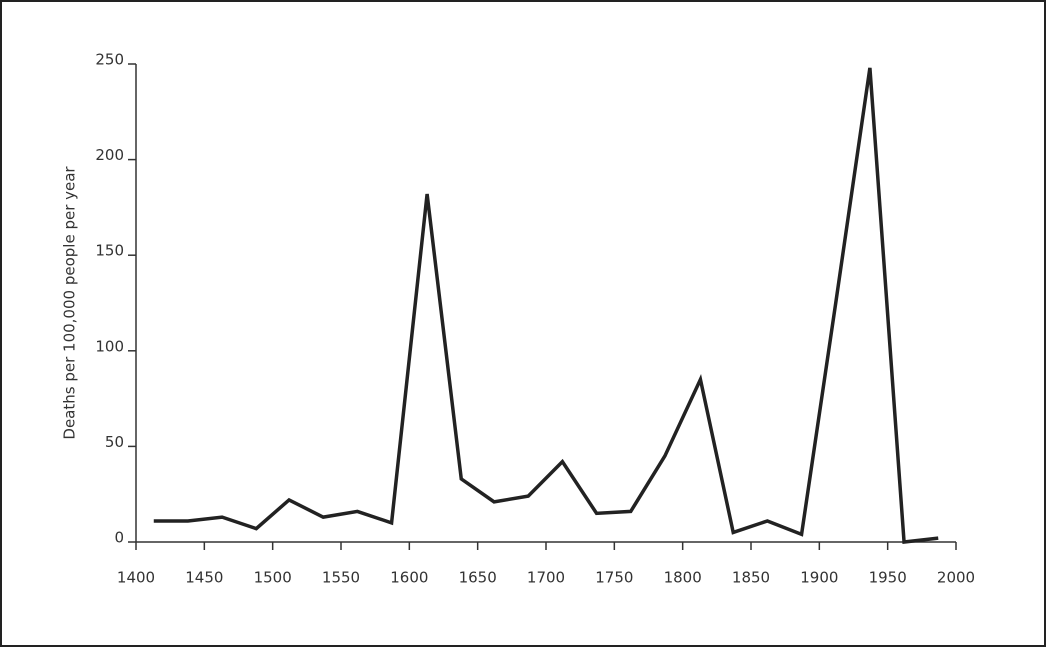 The width and height of the screenshot is (1046, 647). I want to click on x-tick-label: 1900, so click(819, 578).